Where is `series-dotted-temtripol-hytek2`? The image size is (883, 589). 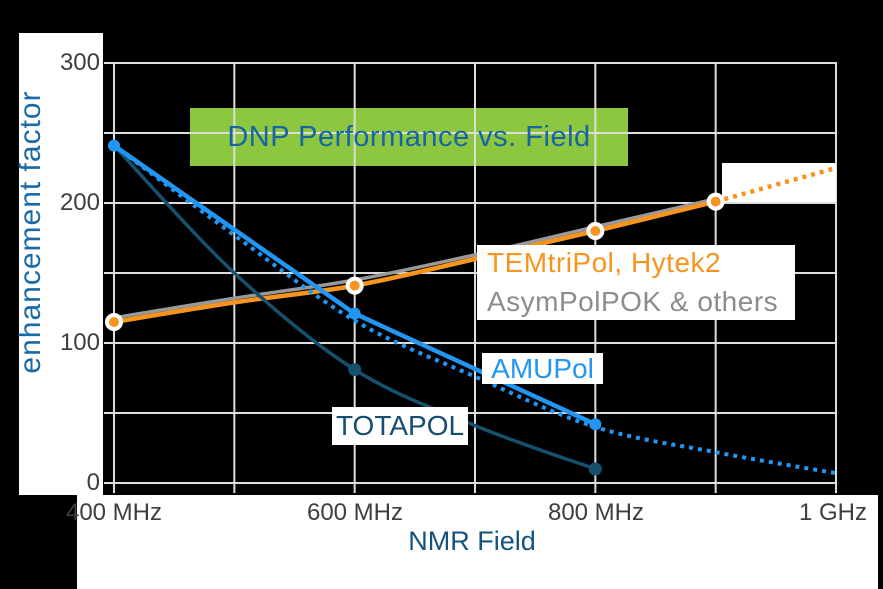 series-dotted-temtripol-hytek2 is located at coordinates (776, 184).